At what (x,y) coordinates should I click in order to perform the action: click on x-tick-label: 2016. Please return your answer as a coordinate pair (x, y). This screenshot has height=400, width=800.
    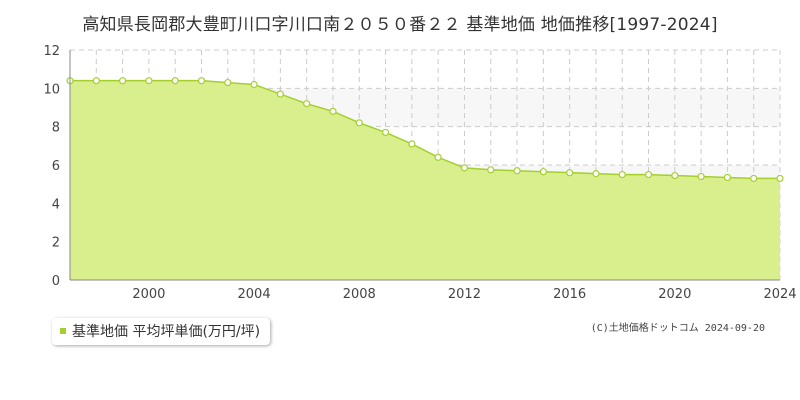
    Looking at the image, I should click on (569, 294).